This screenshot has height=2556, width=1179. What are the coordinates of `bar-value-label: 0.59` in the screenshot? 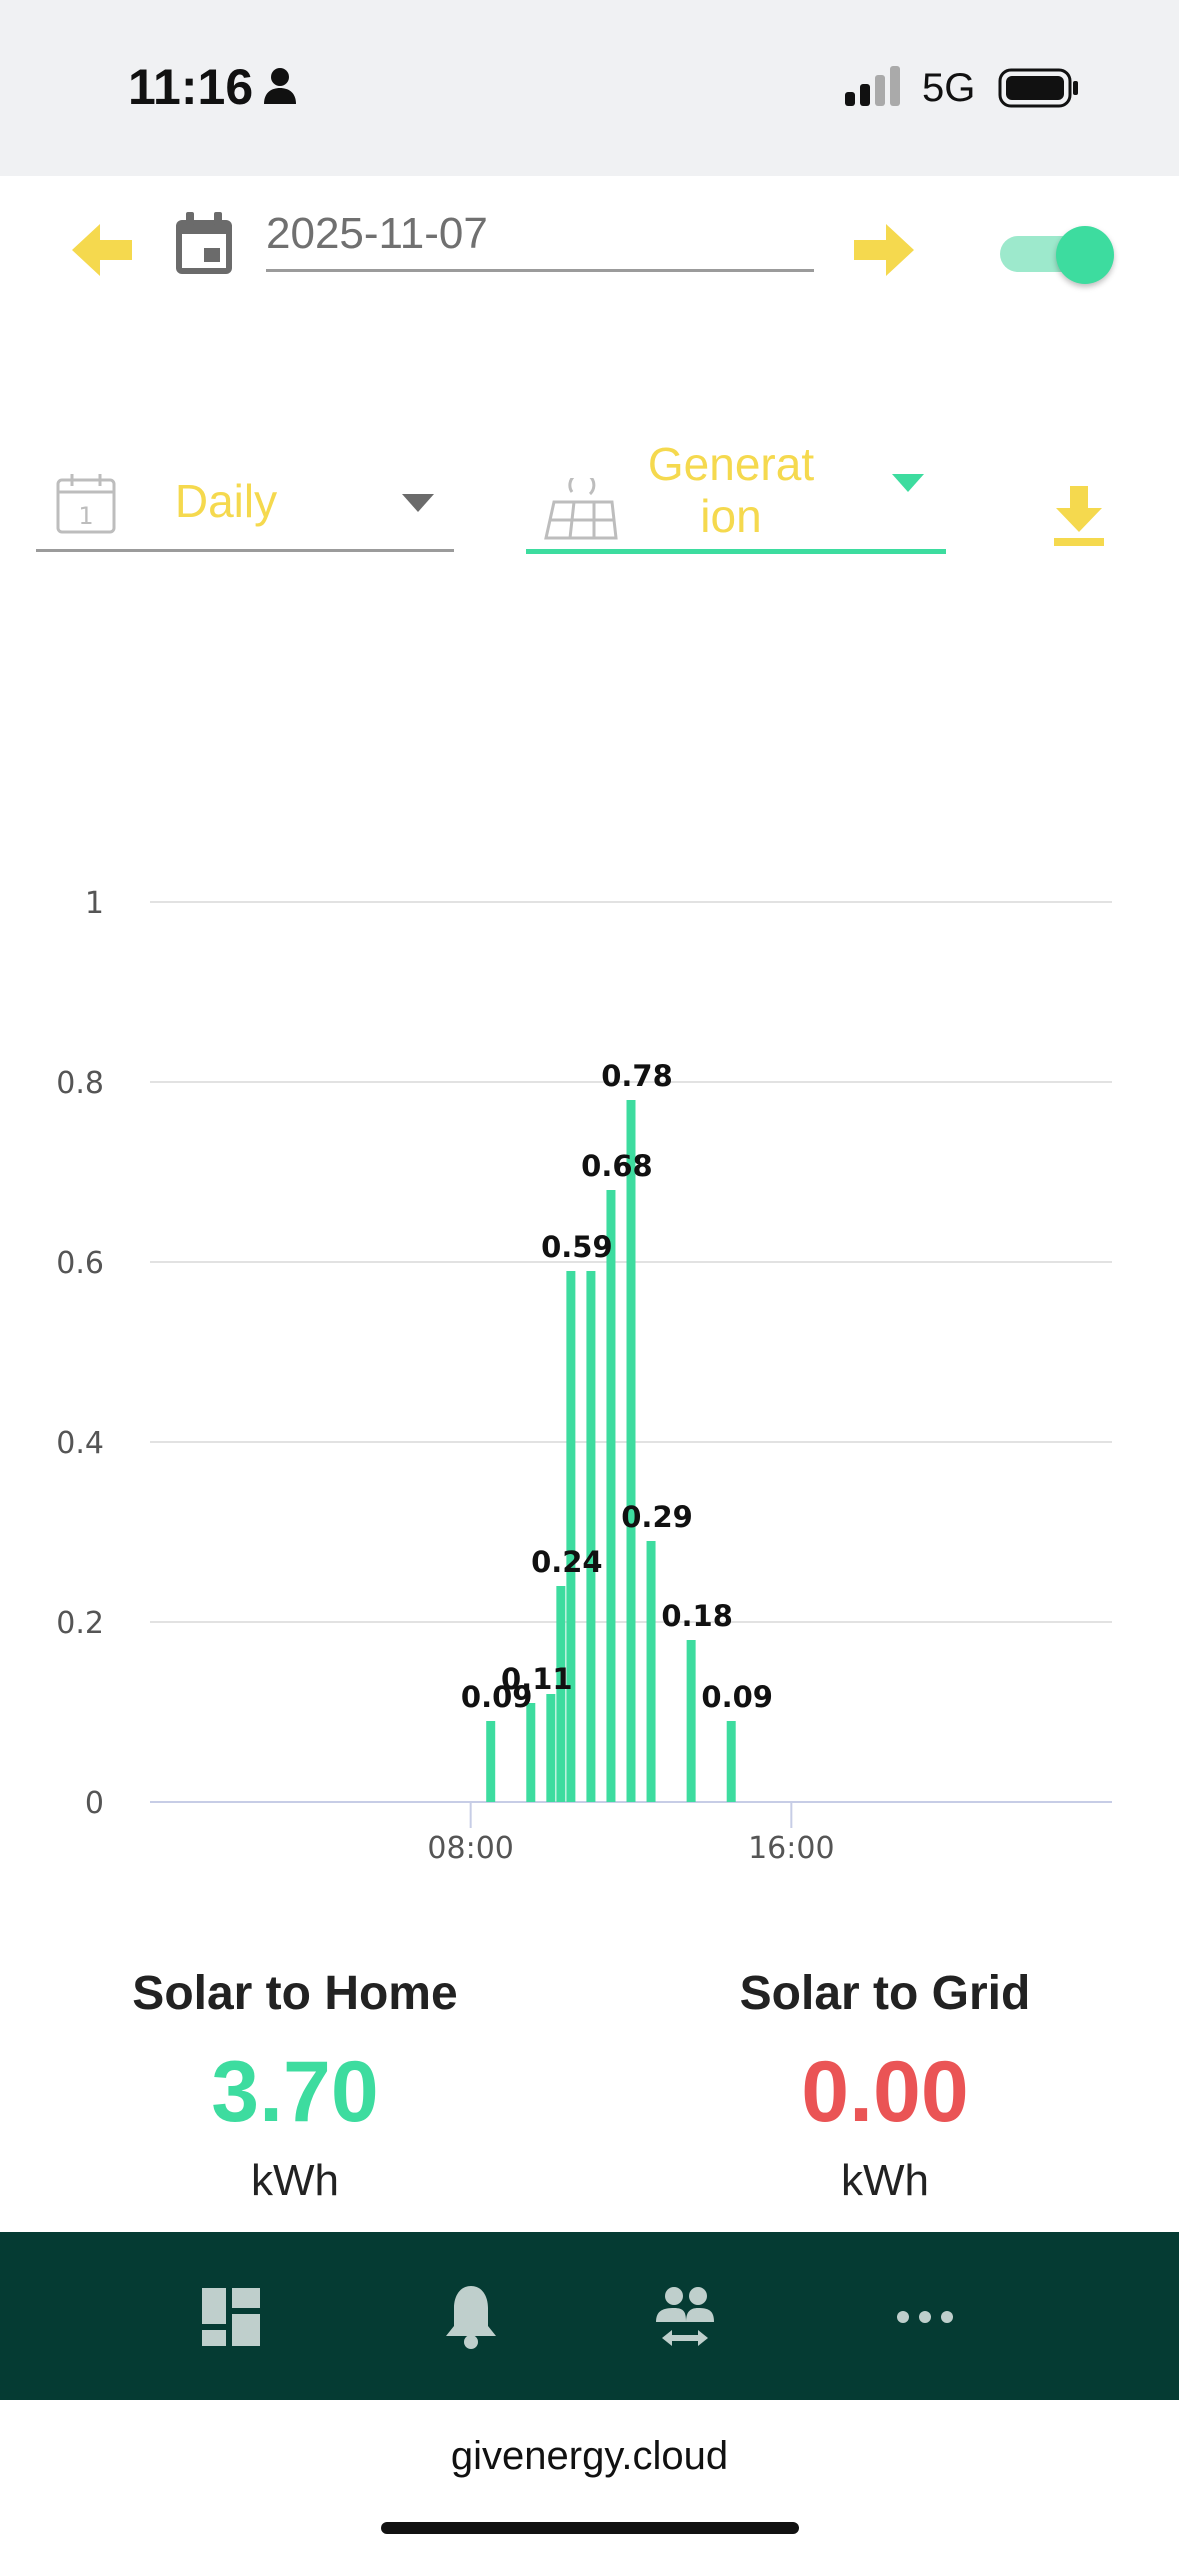 It's located at (577, 1247).